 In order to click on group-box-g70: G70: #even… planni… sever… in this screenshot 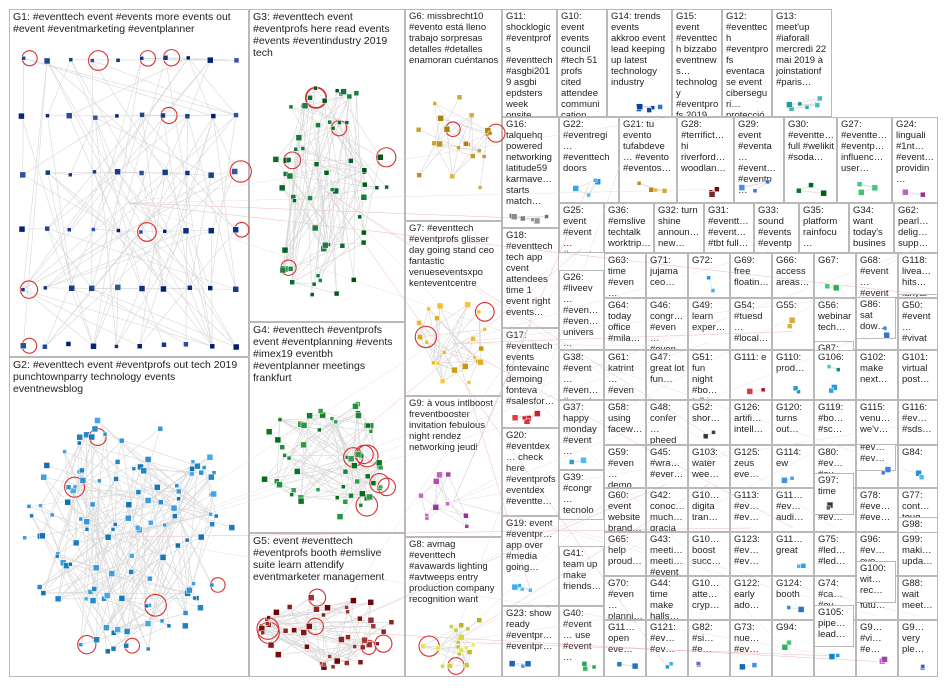, I will do `click(625, 598)`.